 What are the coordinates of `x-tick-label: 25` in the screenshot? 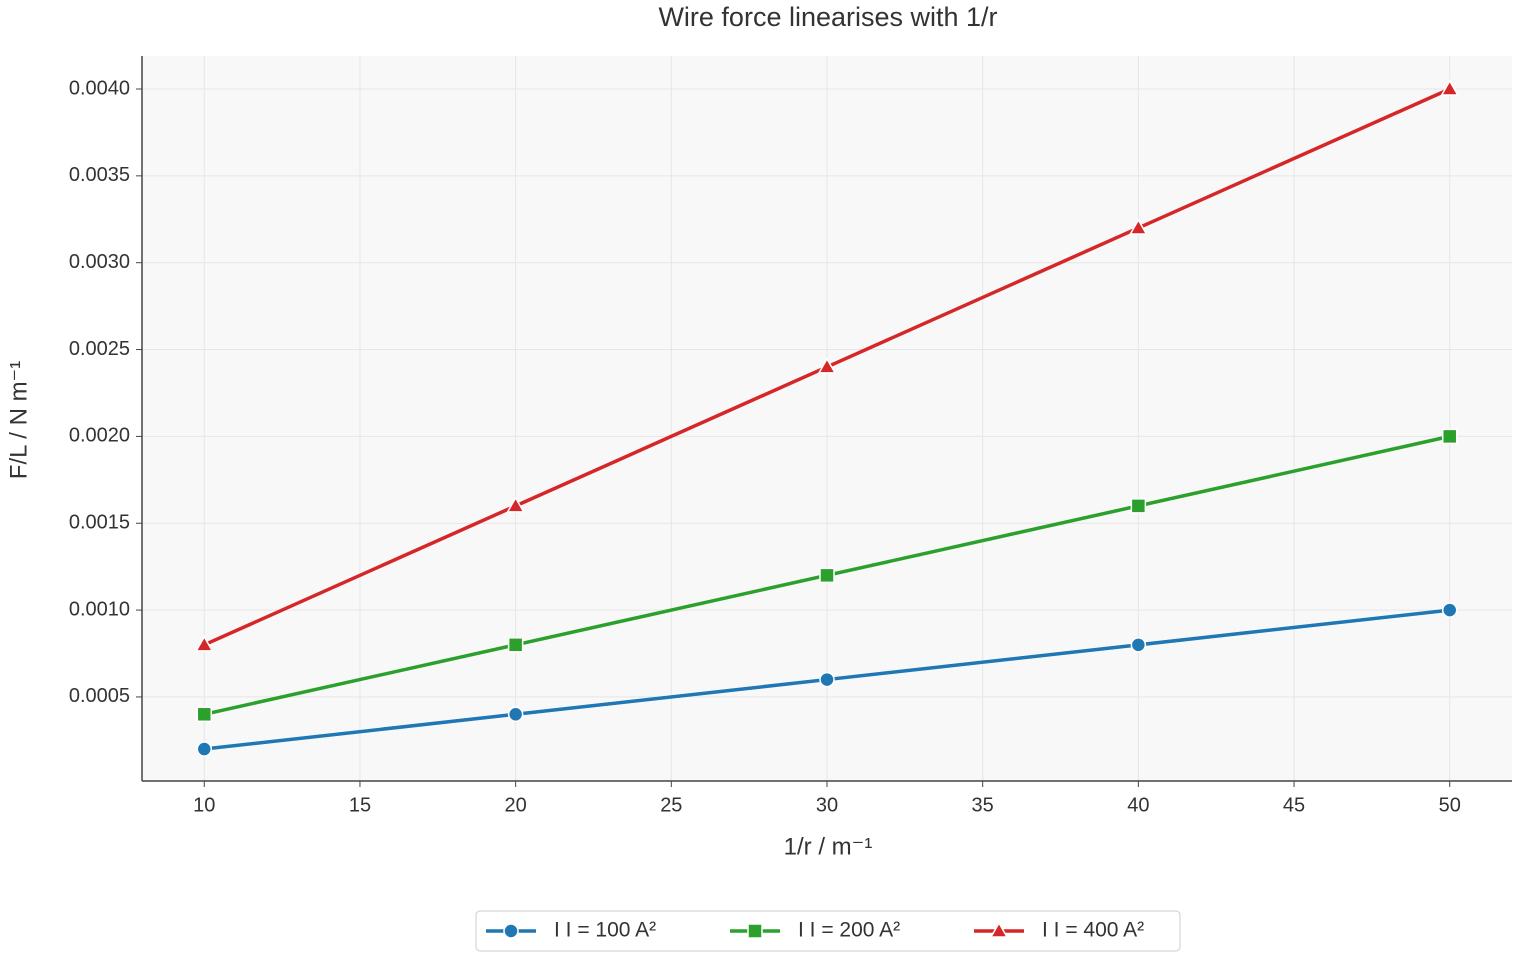 It's located at (671, 805).